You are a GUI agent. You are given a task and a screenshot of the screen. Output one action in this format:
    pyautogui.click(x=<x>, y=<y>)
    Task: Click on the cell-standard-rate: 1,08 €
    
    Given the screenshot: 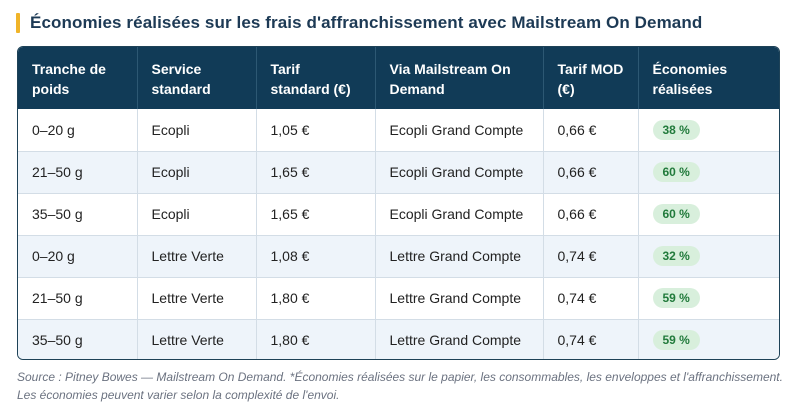 What is the action you would take?
    pyautogui.click(x=316, y=255)
    